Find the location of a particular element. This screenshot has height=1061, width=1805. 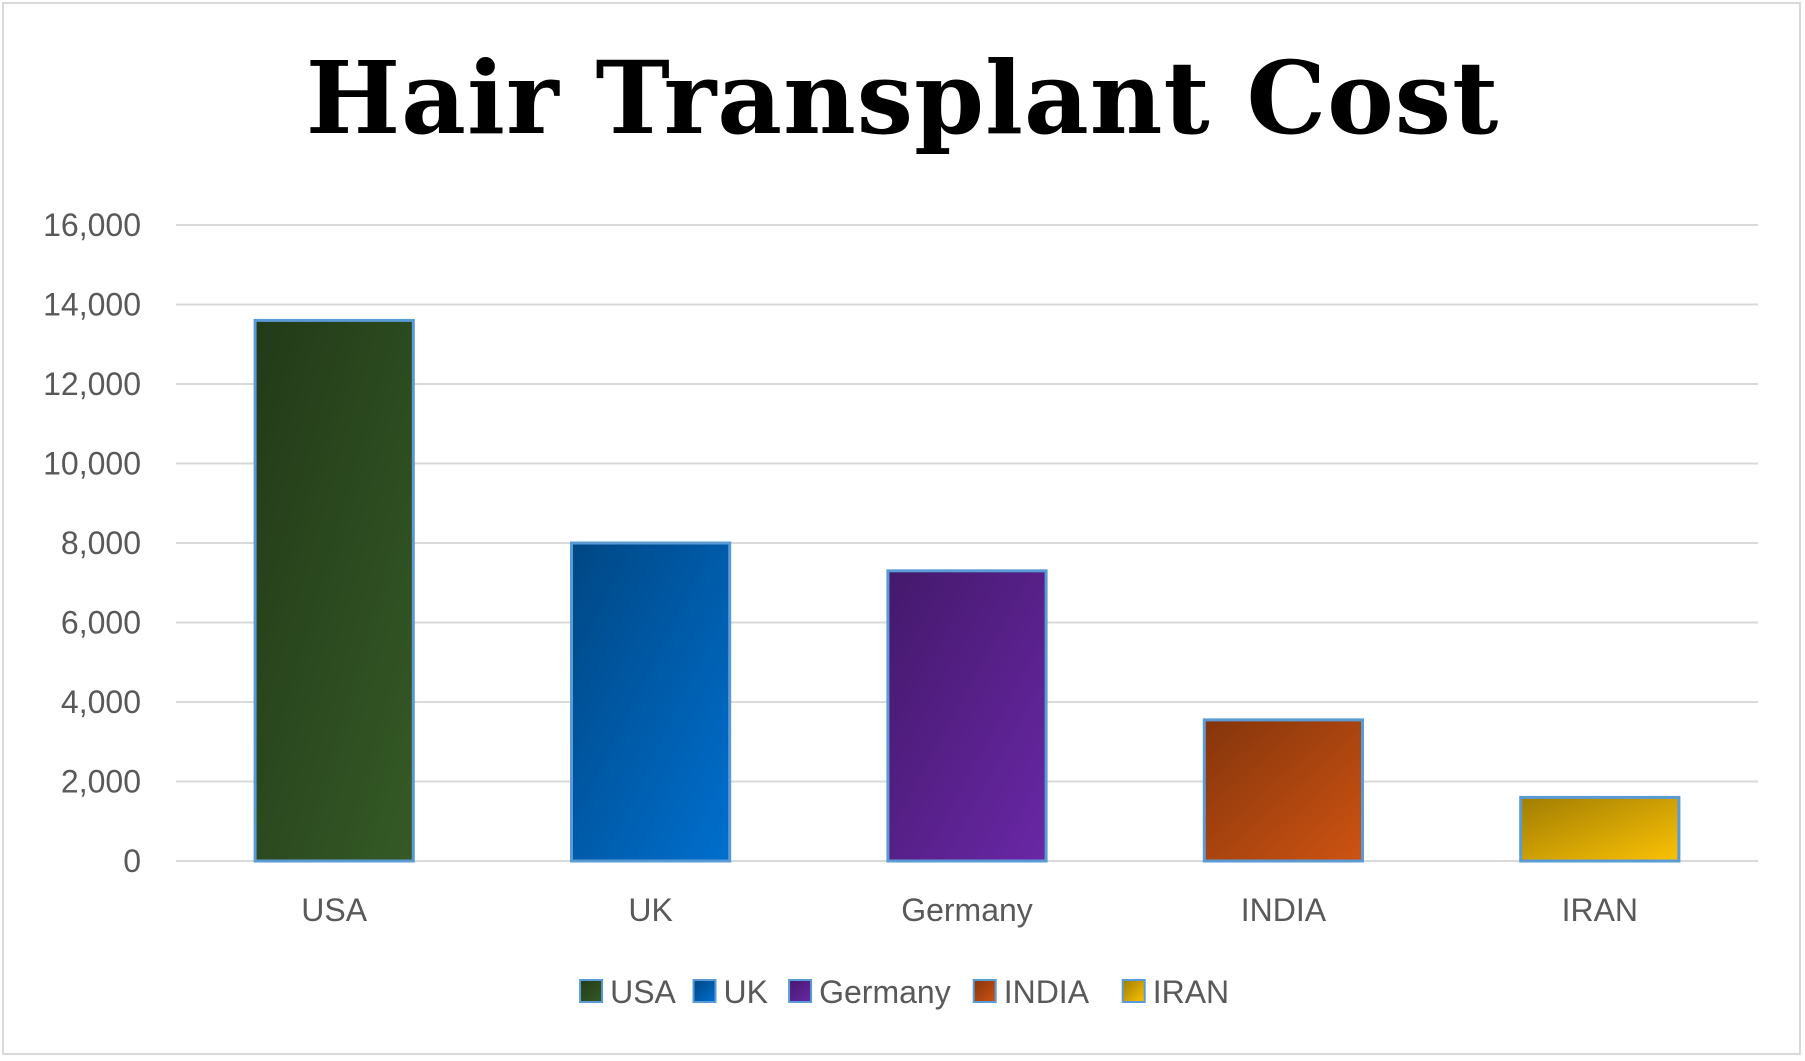

y-tick-label: 10,000 is located at coordinates (92, 464).